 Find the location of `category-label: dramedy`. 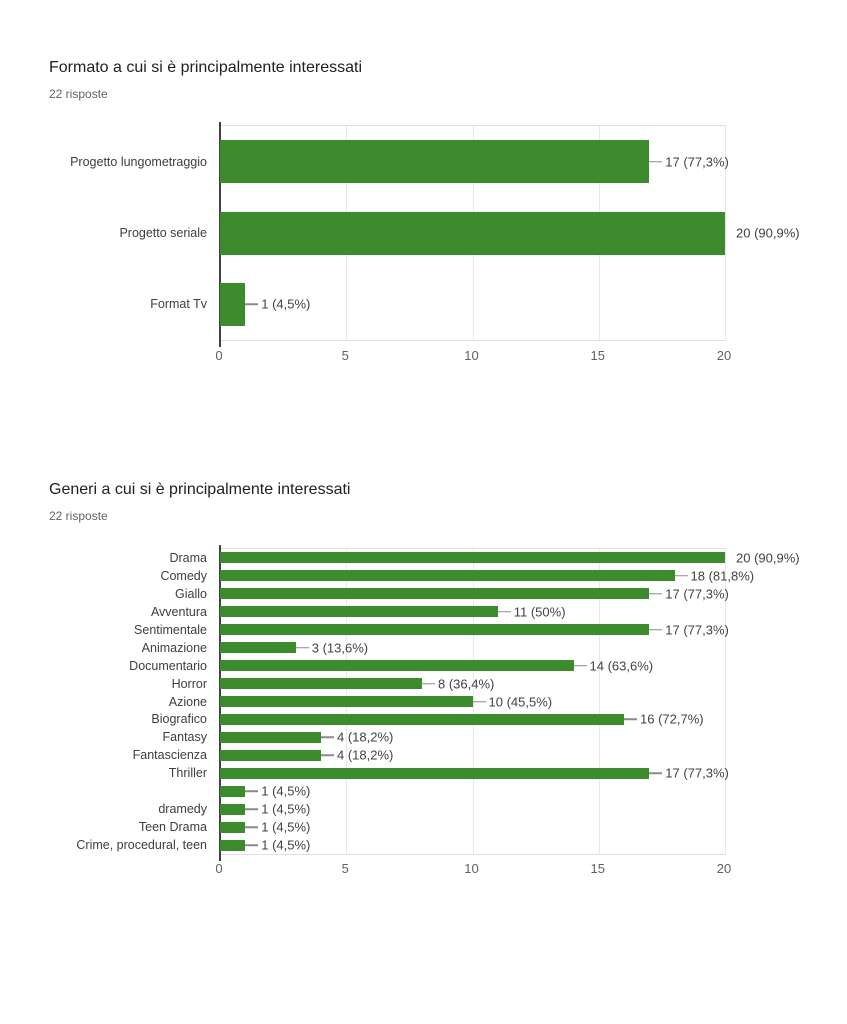

category-label: dramedy is located at coordinates (182, 809).